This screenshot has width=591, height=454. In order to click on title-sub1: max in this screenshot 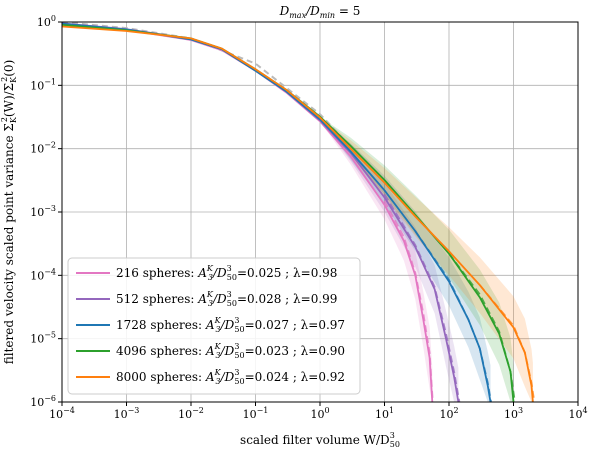, I will do `click(297, 15)`.